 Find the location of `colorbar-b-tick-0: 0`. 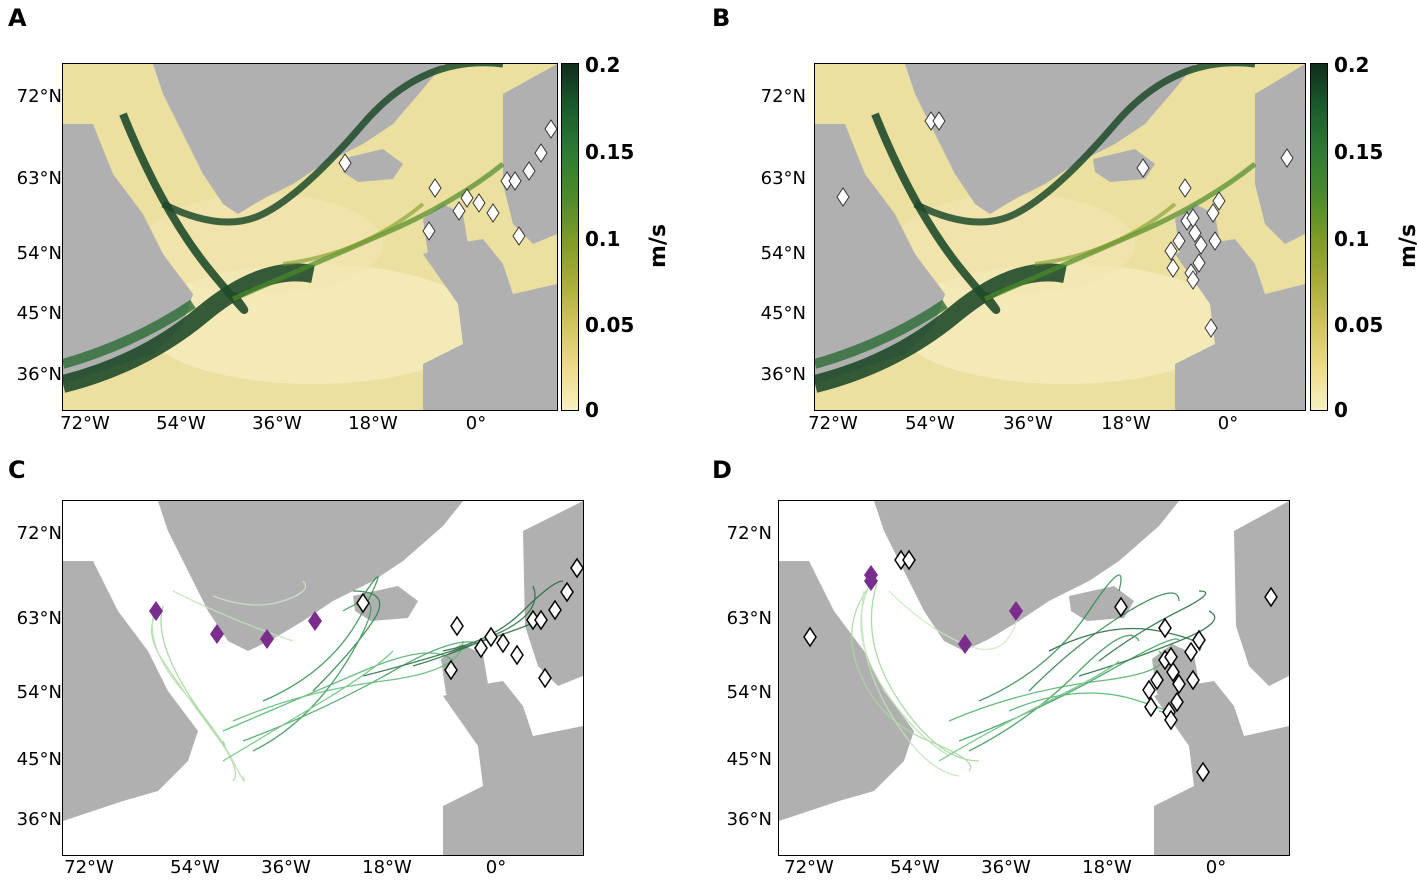

colorbar-b-tick-0: 0 is located at coordinates (1341, 410).